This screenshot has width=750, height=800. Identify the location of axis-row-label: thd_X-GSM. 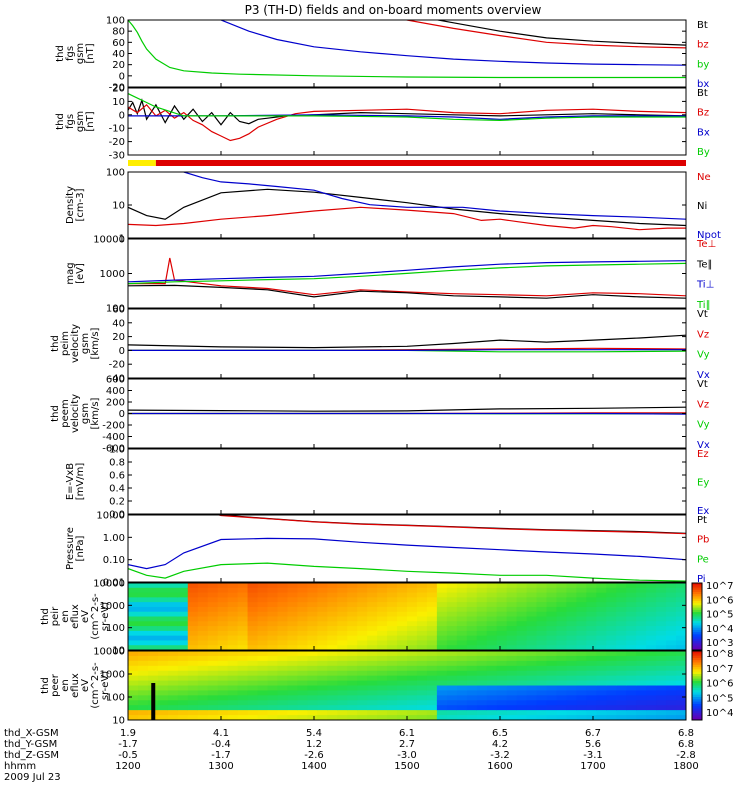
(31, 733).